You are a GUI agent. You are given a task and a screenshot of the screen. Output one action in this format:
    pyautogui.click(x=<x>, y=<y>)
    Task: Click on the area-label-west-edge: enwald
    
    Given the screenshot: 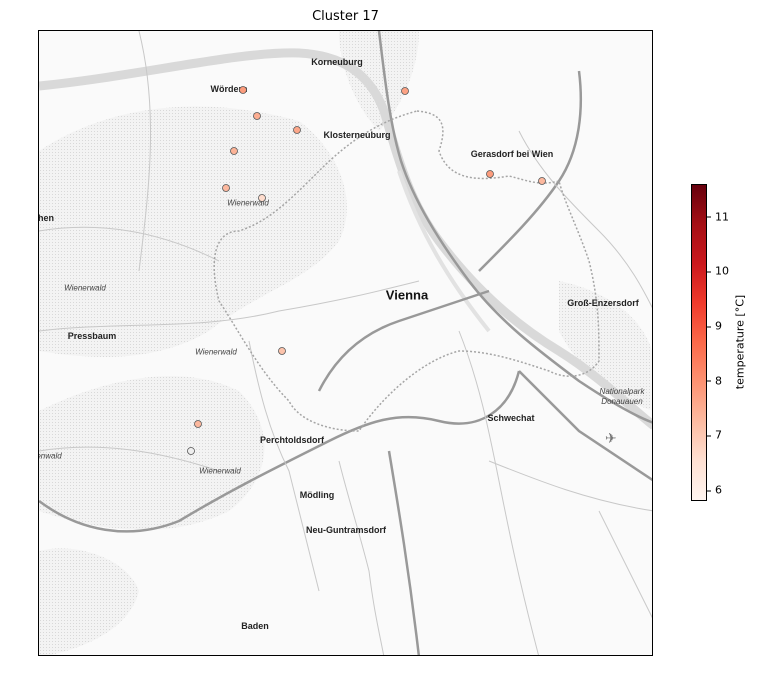 What is the action you would take?
    pyautogui.click(x=50, y=456)
    